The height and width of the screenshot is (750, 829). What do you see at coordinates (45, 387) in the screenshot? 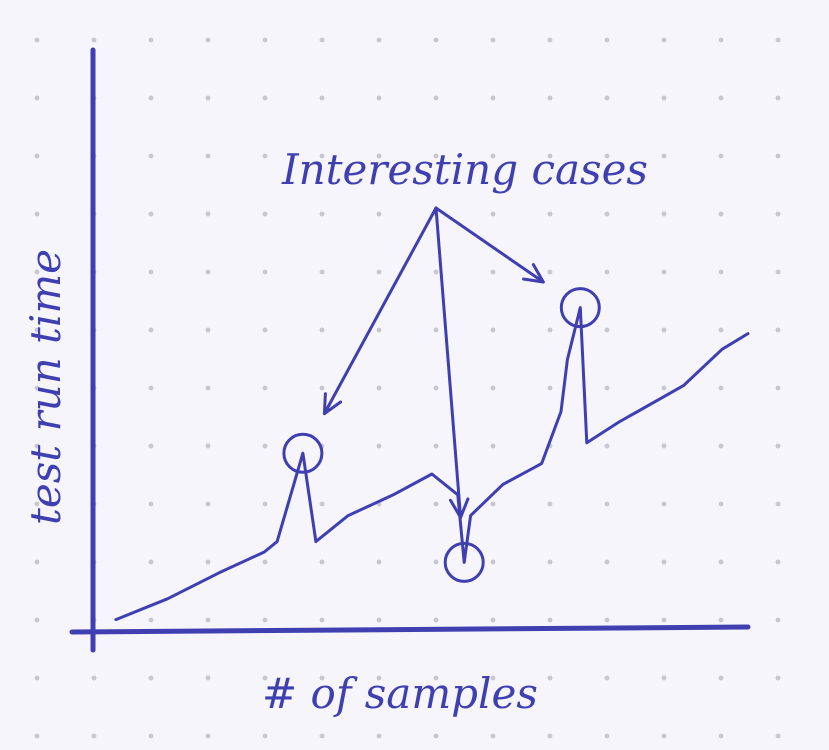
I see `y-axis-label: test run time` at bounding box center [45, 387].